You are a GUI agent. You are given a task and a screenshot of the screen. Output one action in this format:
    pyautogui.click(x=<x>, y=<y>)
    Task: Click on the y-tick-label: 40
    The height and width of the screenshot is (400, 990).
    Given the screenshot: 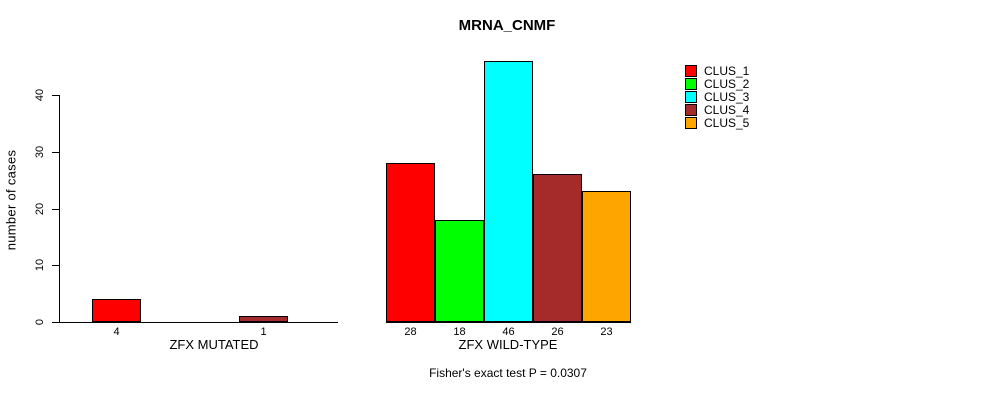 What is the action you would take?
    pyautogui.click(x=40, y=95)
    